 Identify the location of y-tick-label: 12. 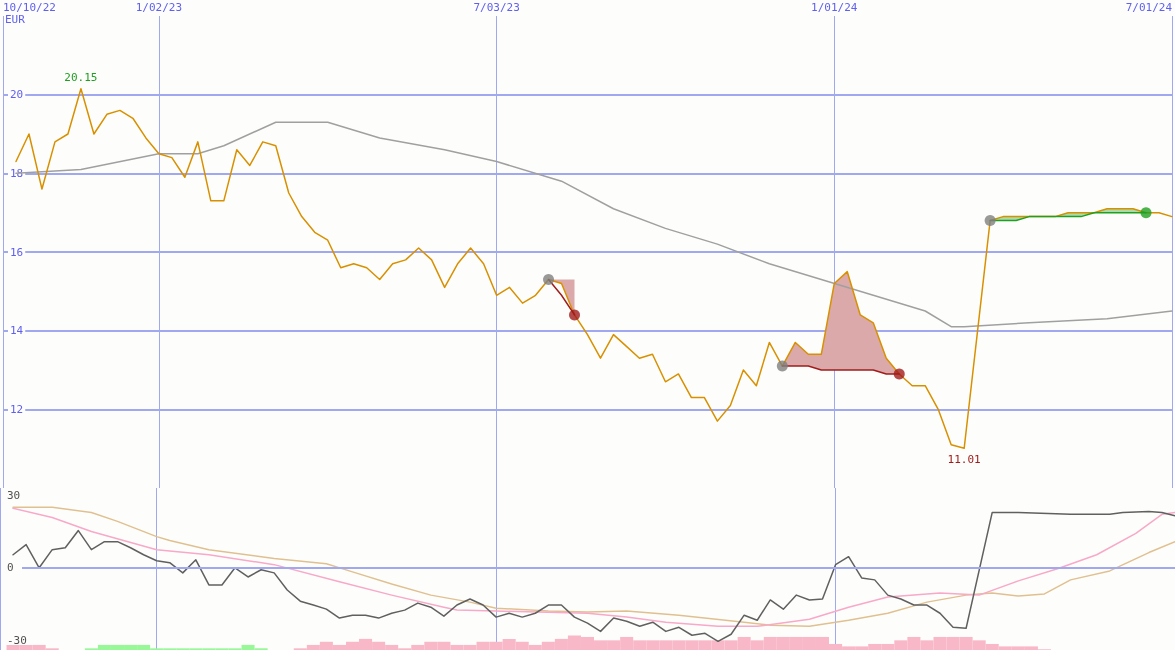
(17, 409).